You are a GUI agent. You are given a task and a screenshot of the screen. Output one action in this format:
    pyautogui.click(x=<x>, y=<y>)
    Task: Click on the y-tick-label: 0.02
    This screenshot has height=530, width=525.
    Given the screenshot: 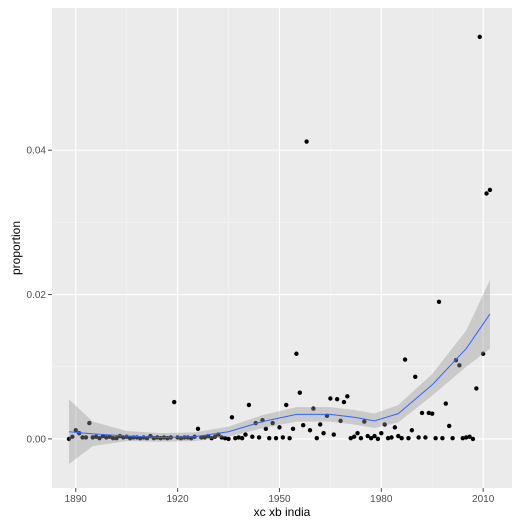 What is the action you would take?
    pyautogui.click(x=37, y=295)
    